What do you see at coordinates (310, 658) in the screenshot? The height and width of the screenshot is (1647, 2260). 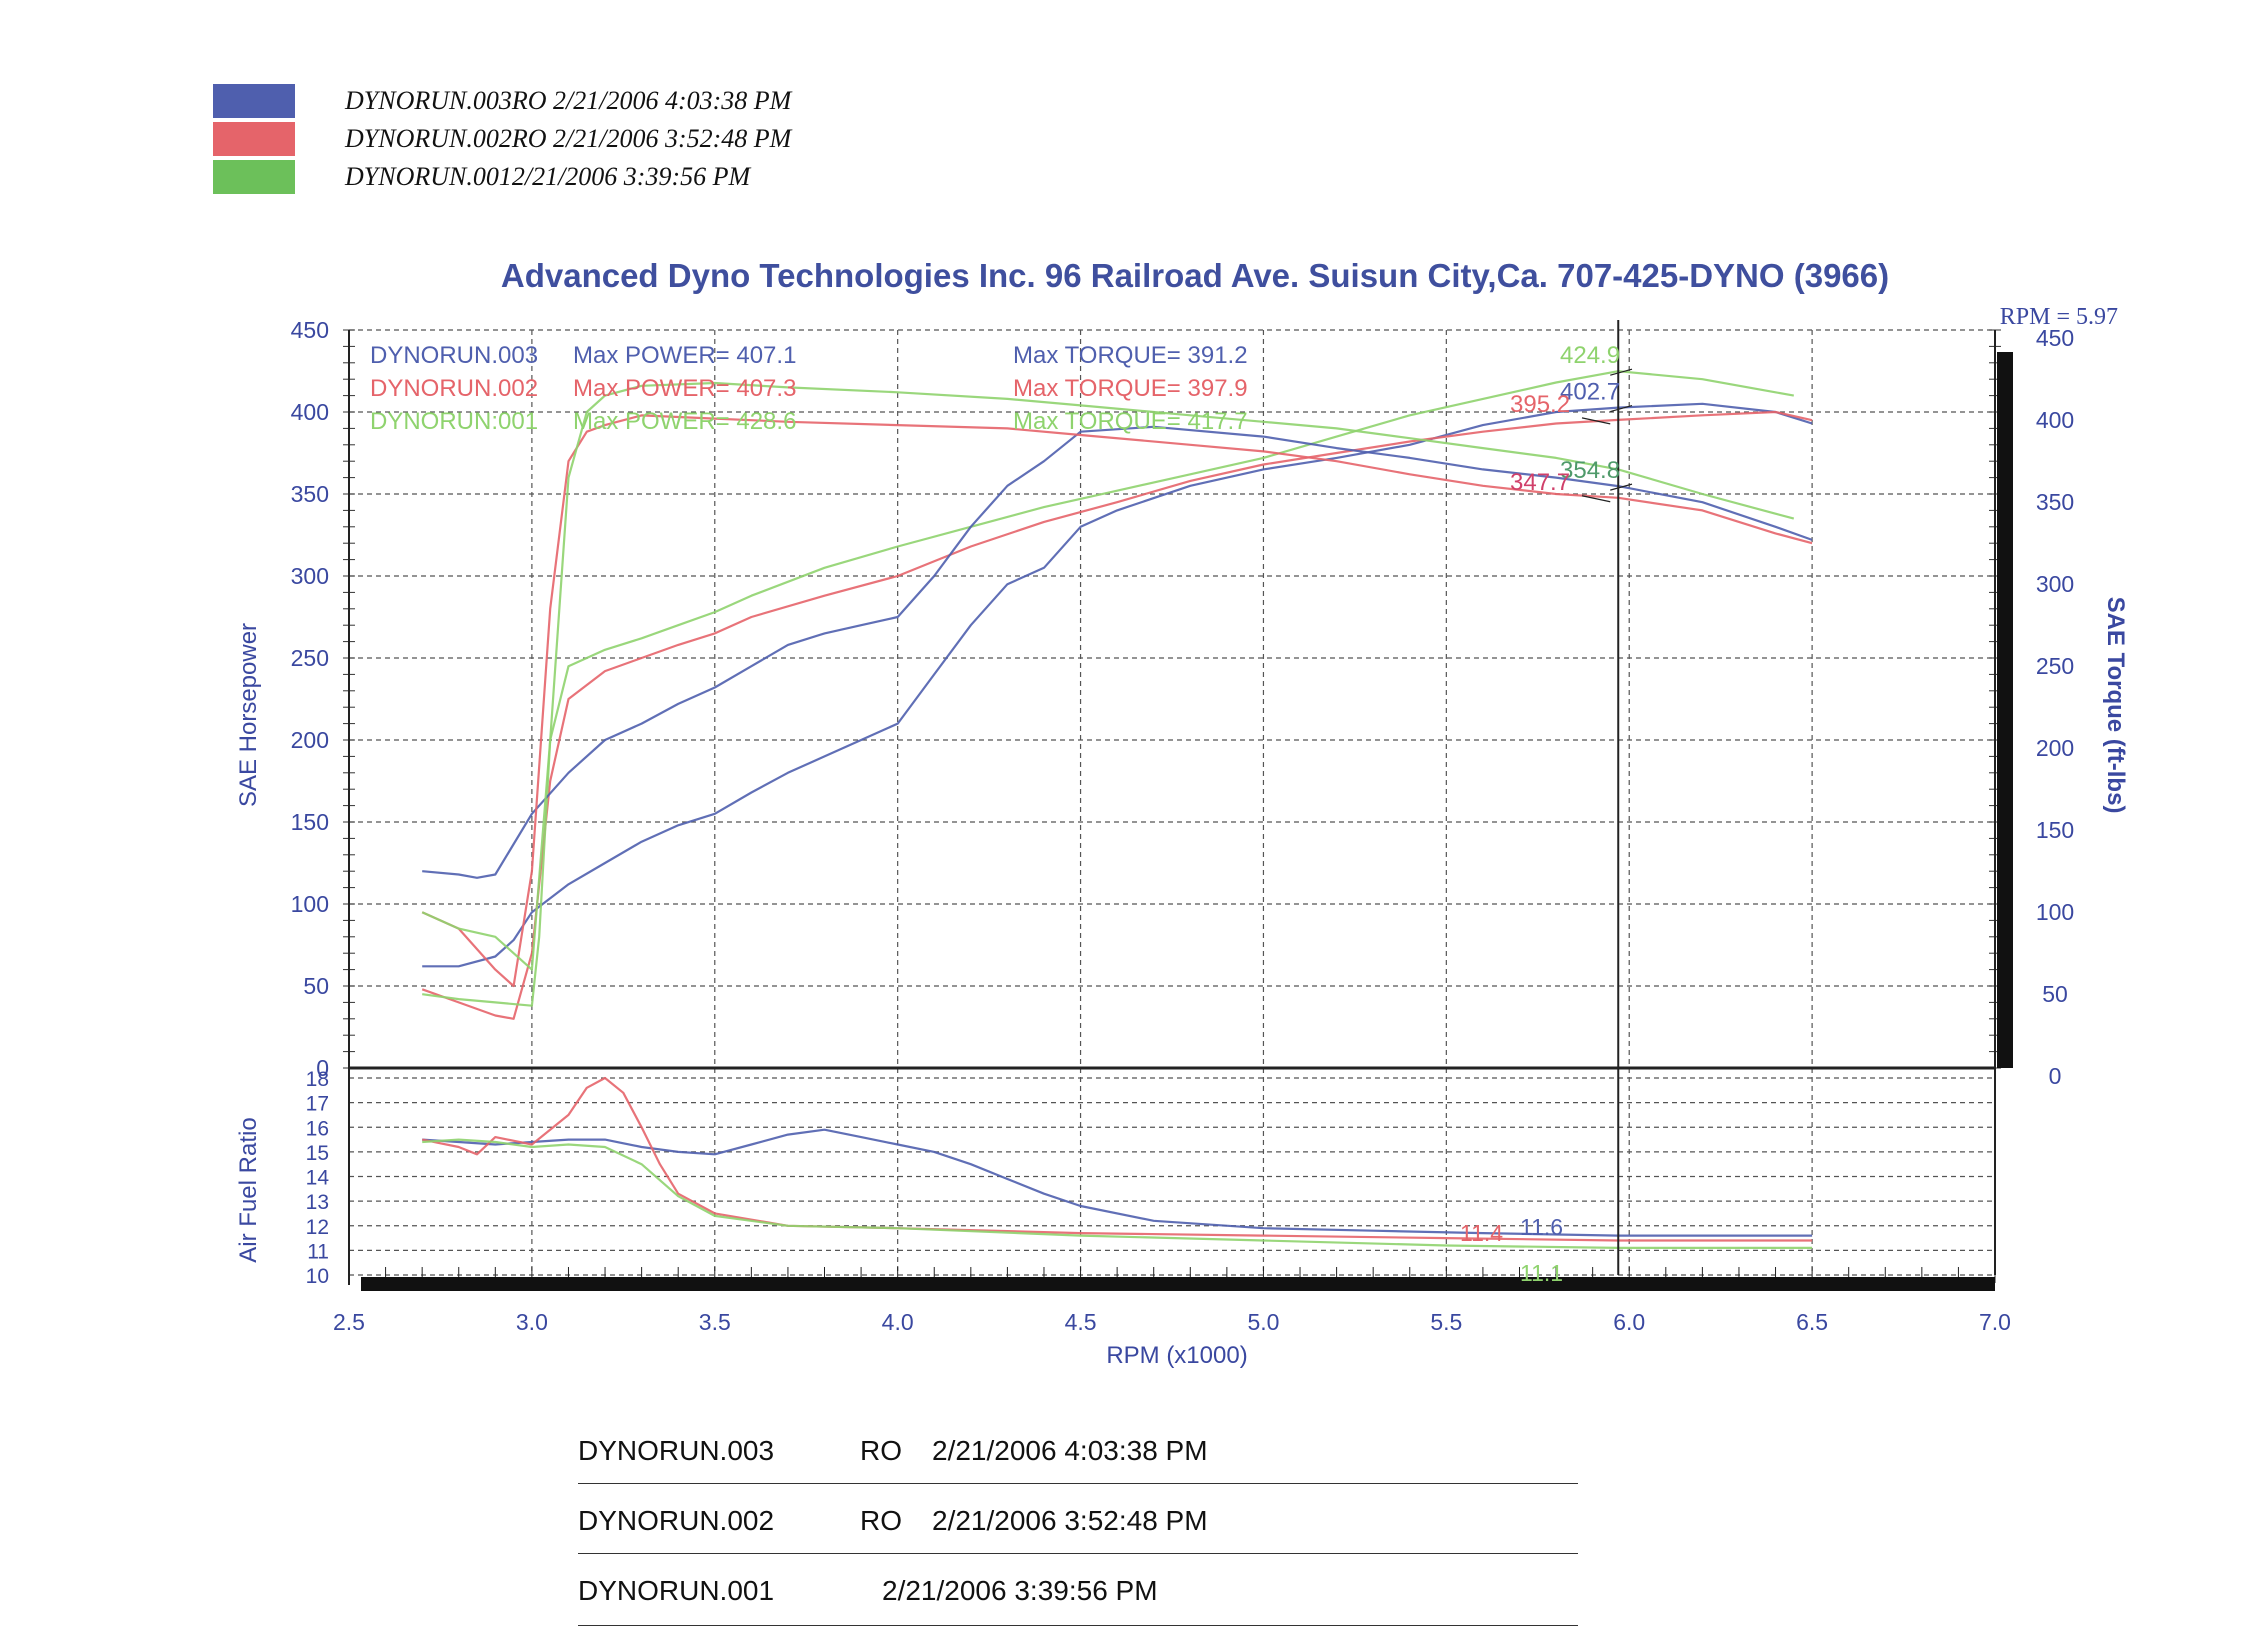 I see `y-tick-label-left: 250` at bounding box center [310, 658].